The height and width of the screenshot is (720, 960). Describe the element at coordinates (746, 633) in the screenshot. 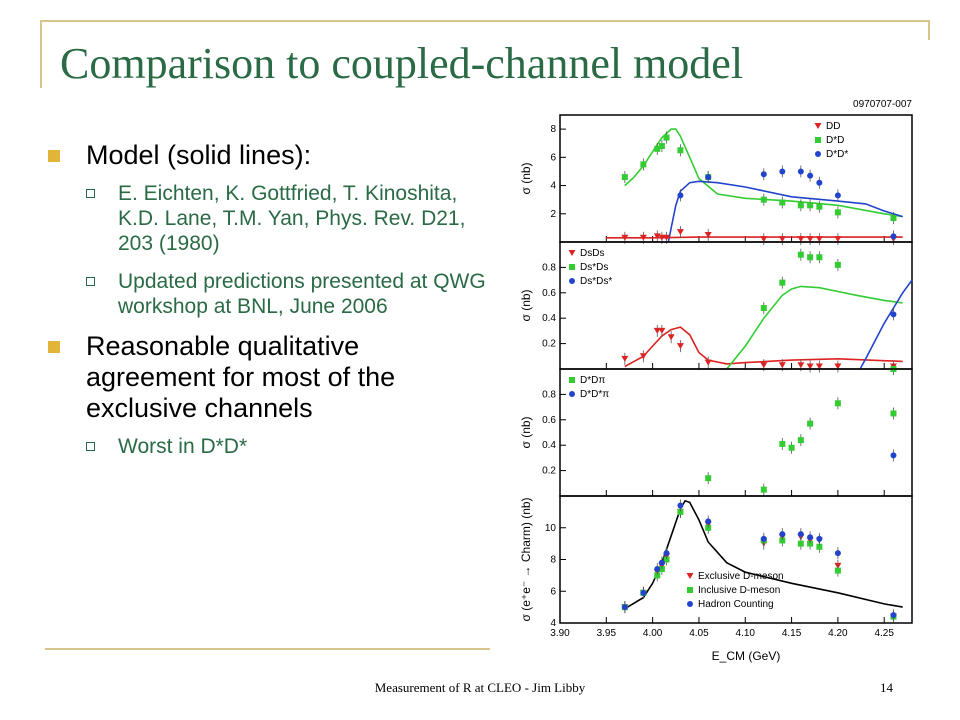

I see `x-tick-label: 4.10` at that location.